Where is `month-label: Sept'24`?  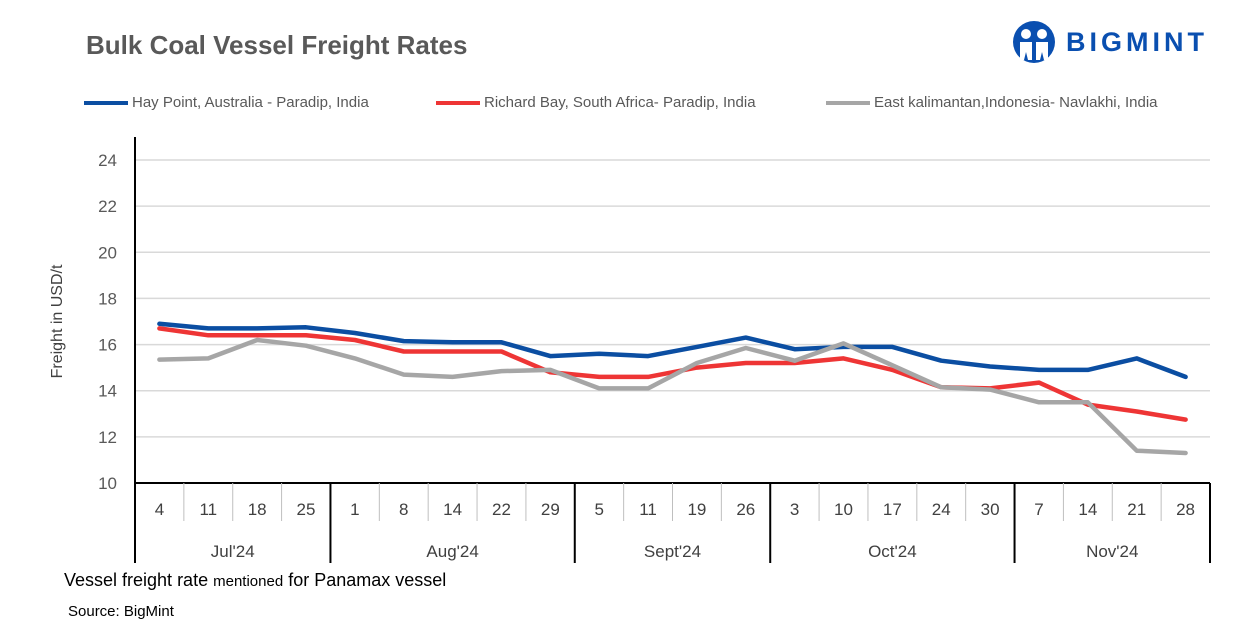 month-label: Sept'24 is located at coordinates (672, 551).